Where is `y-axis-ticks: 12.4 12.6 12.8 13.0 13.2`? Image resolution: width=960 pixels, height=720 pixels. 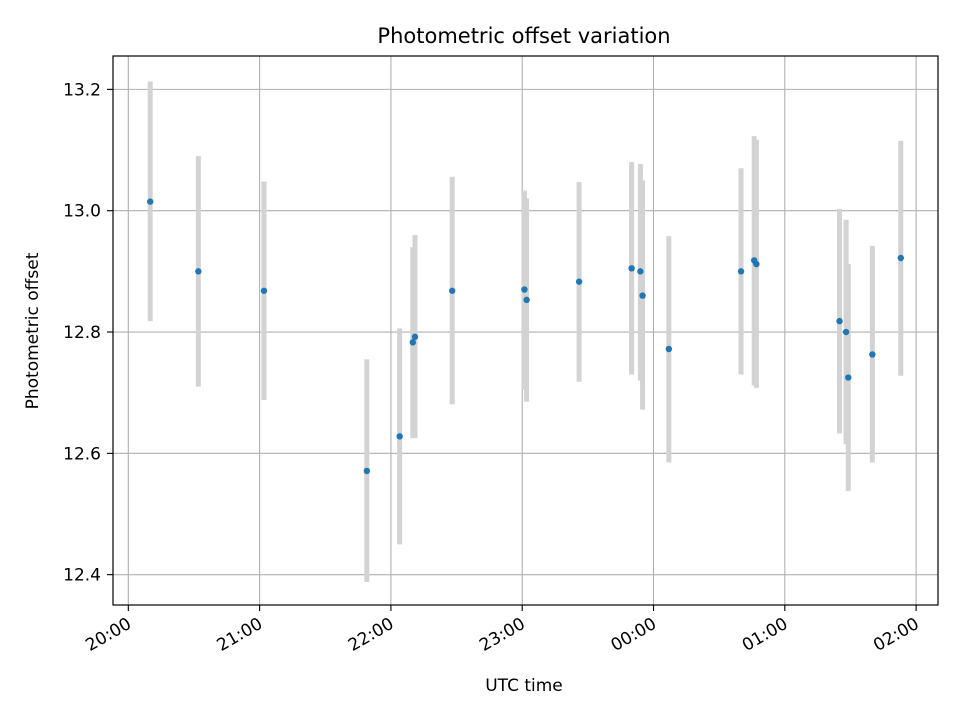 y-axis-ticks: 12.4 12.6 12.8 13.0 13.2 is located at coordinates (88, 333).